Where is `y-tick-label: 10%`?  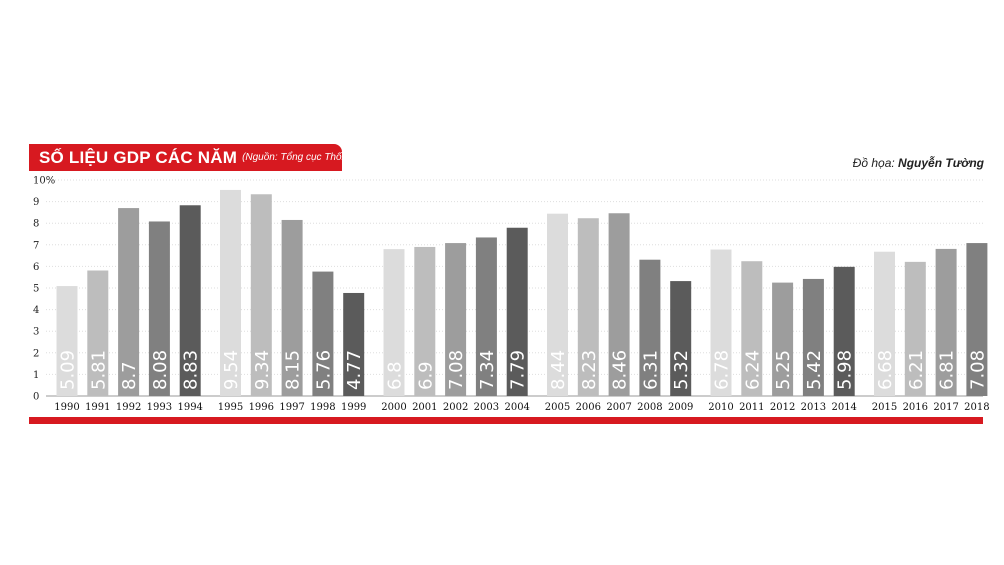 y-tick-label: 10% is located at coordinates (44, 181).